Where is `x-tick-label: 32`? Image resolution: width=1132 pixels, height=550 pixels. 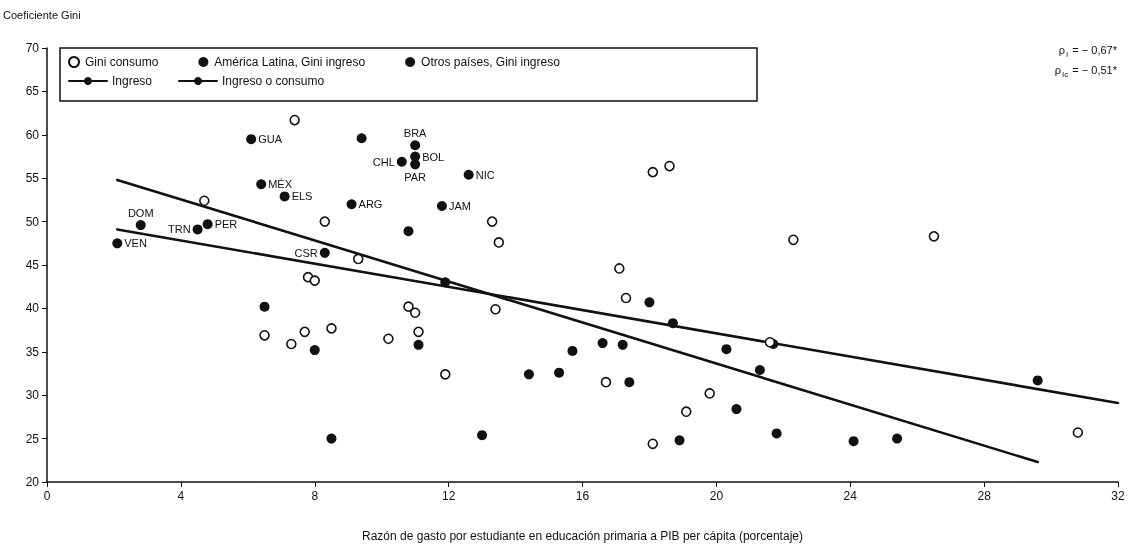
x-tick-label: 32 is located at coordinates (1118, 496).